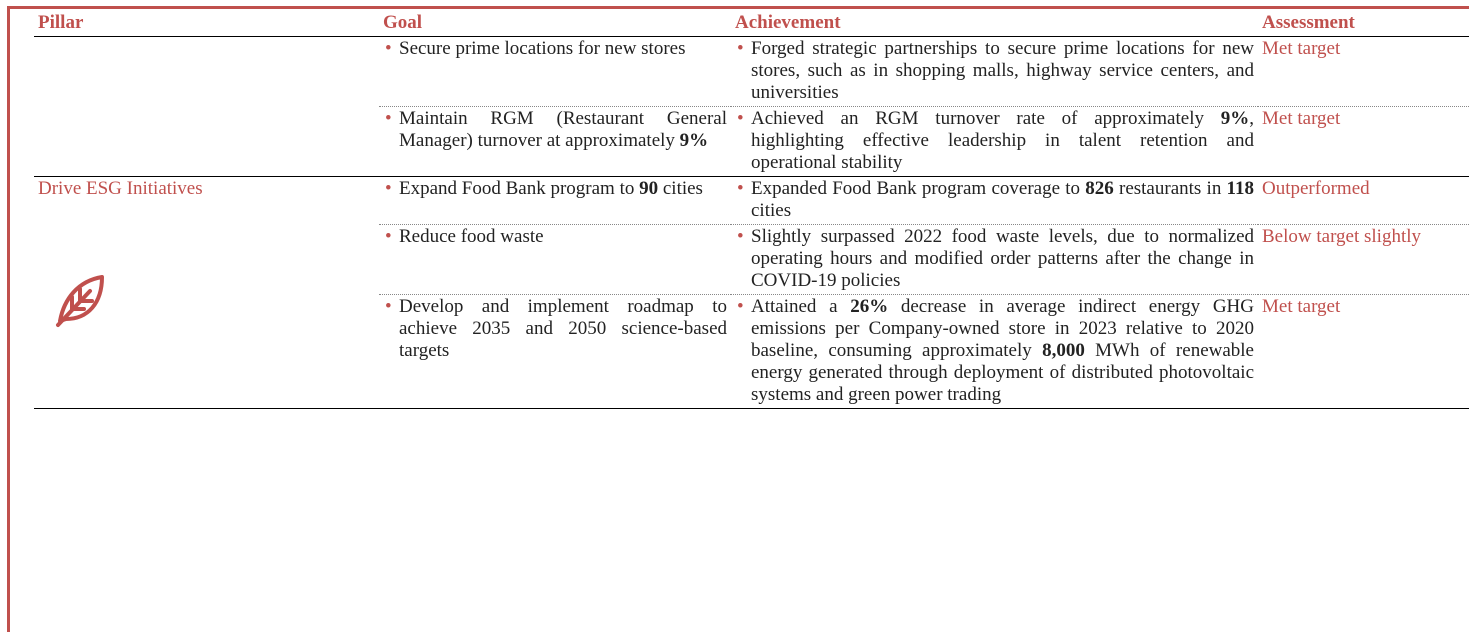 This screenshot has height=632, width=1469. What do you see at coordinates (80, 301) in the screenshot?
I see `leaf-icon` at bounding box center [80, 301].